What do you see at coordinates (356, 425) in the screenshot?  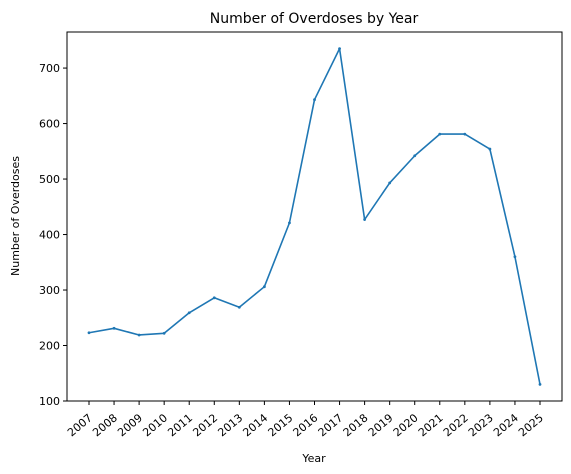 I see `x-tick-label: 2018` at bounding box center [356, 425].